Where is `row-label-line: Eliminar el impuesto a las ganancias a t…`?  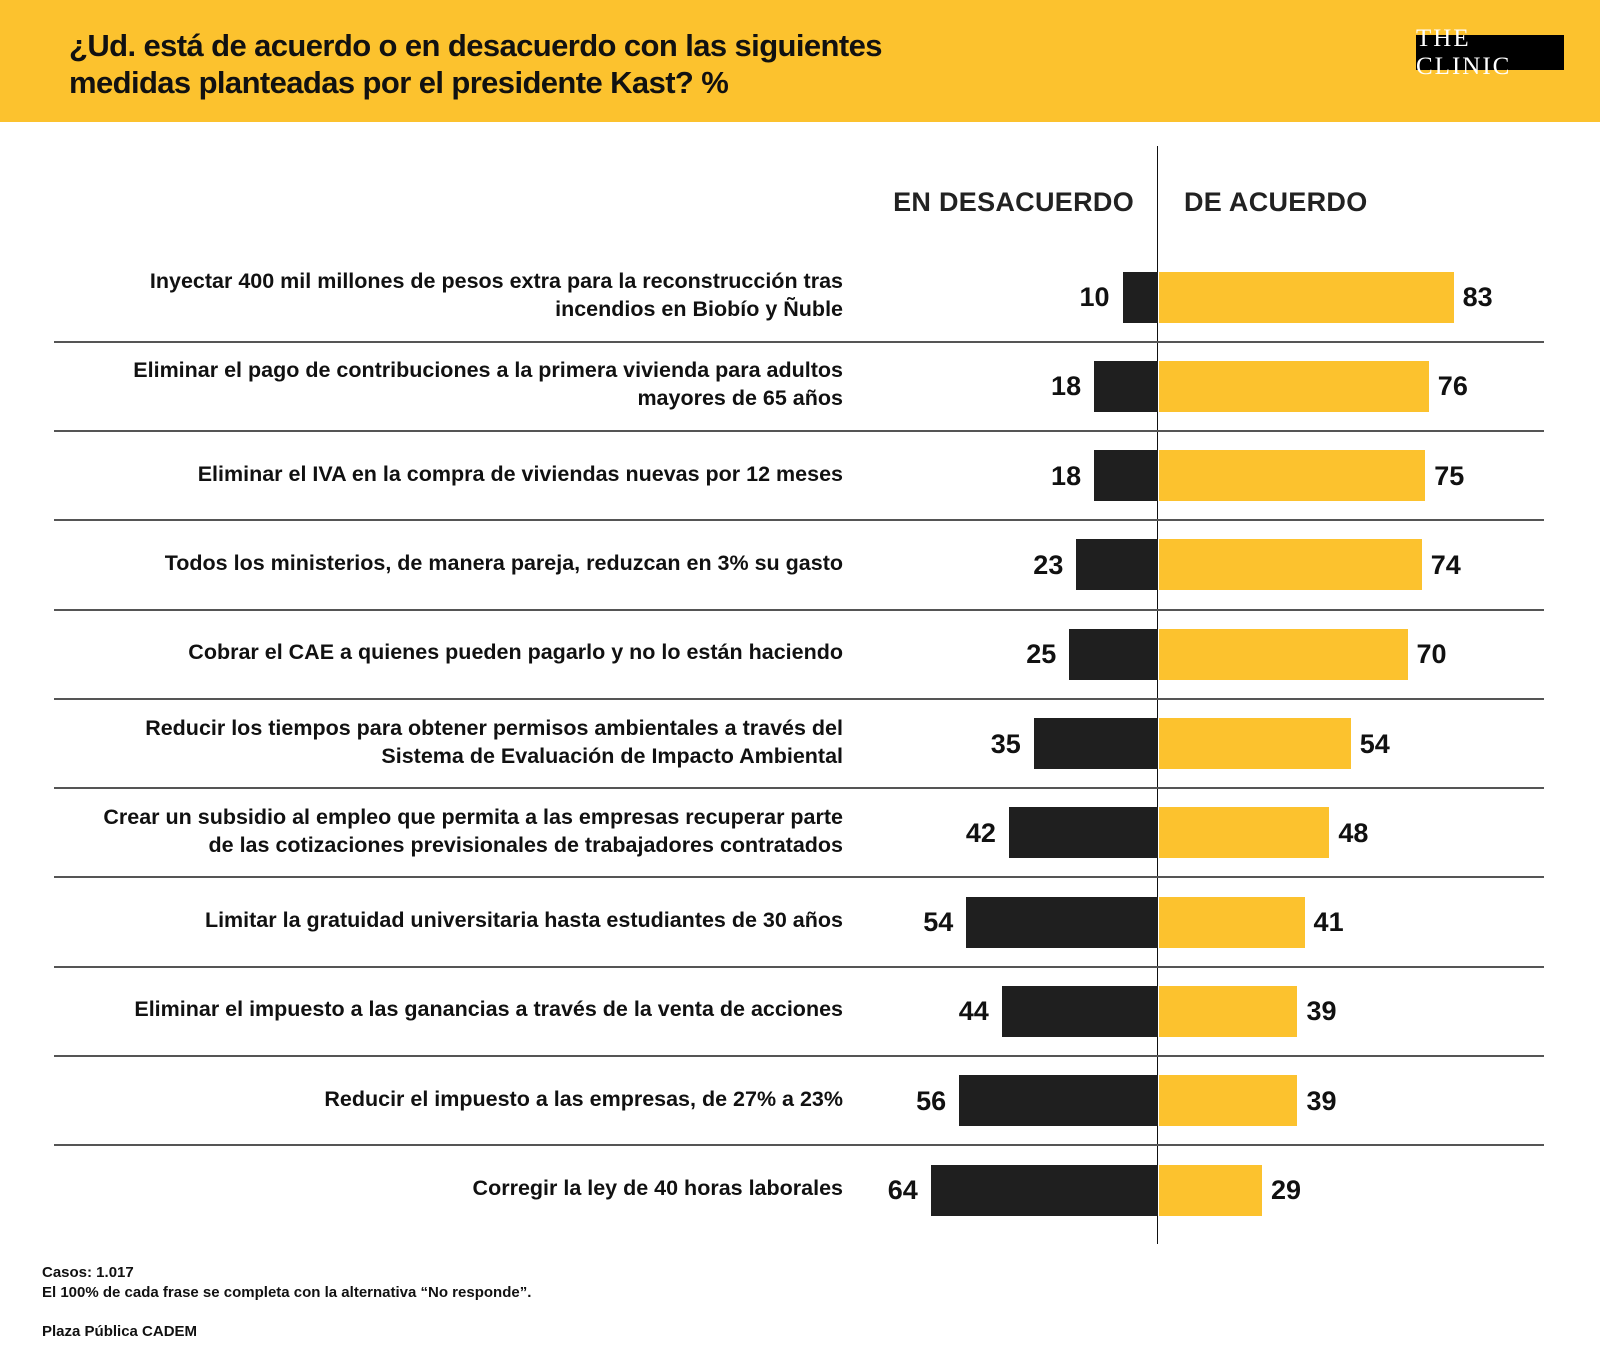
row-label-line: Eliminar el impuesto a las ganancias a t… is located at coordinates (488, 1009).